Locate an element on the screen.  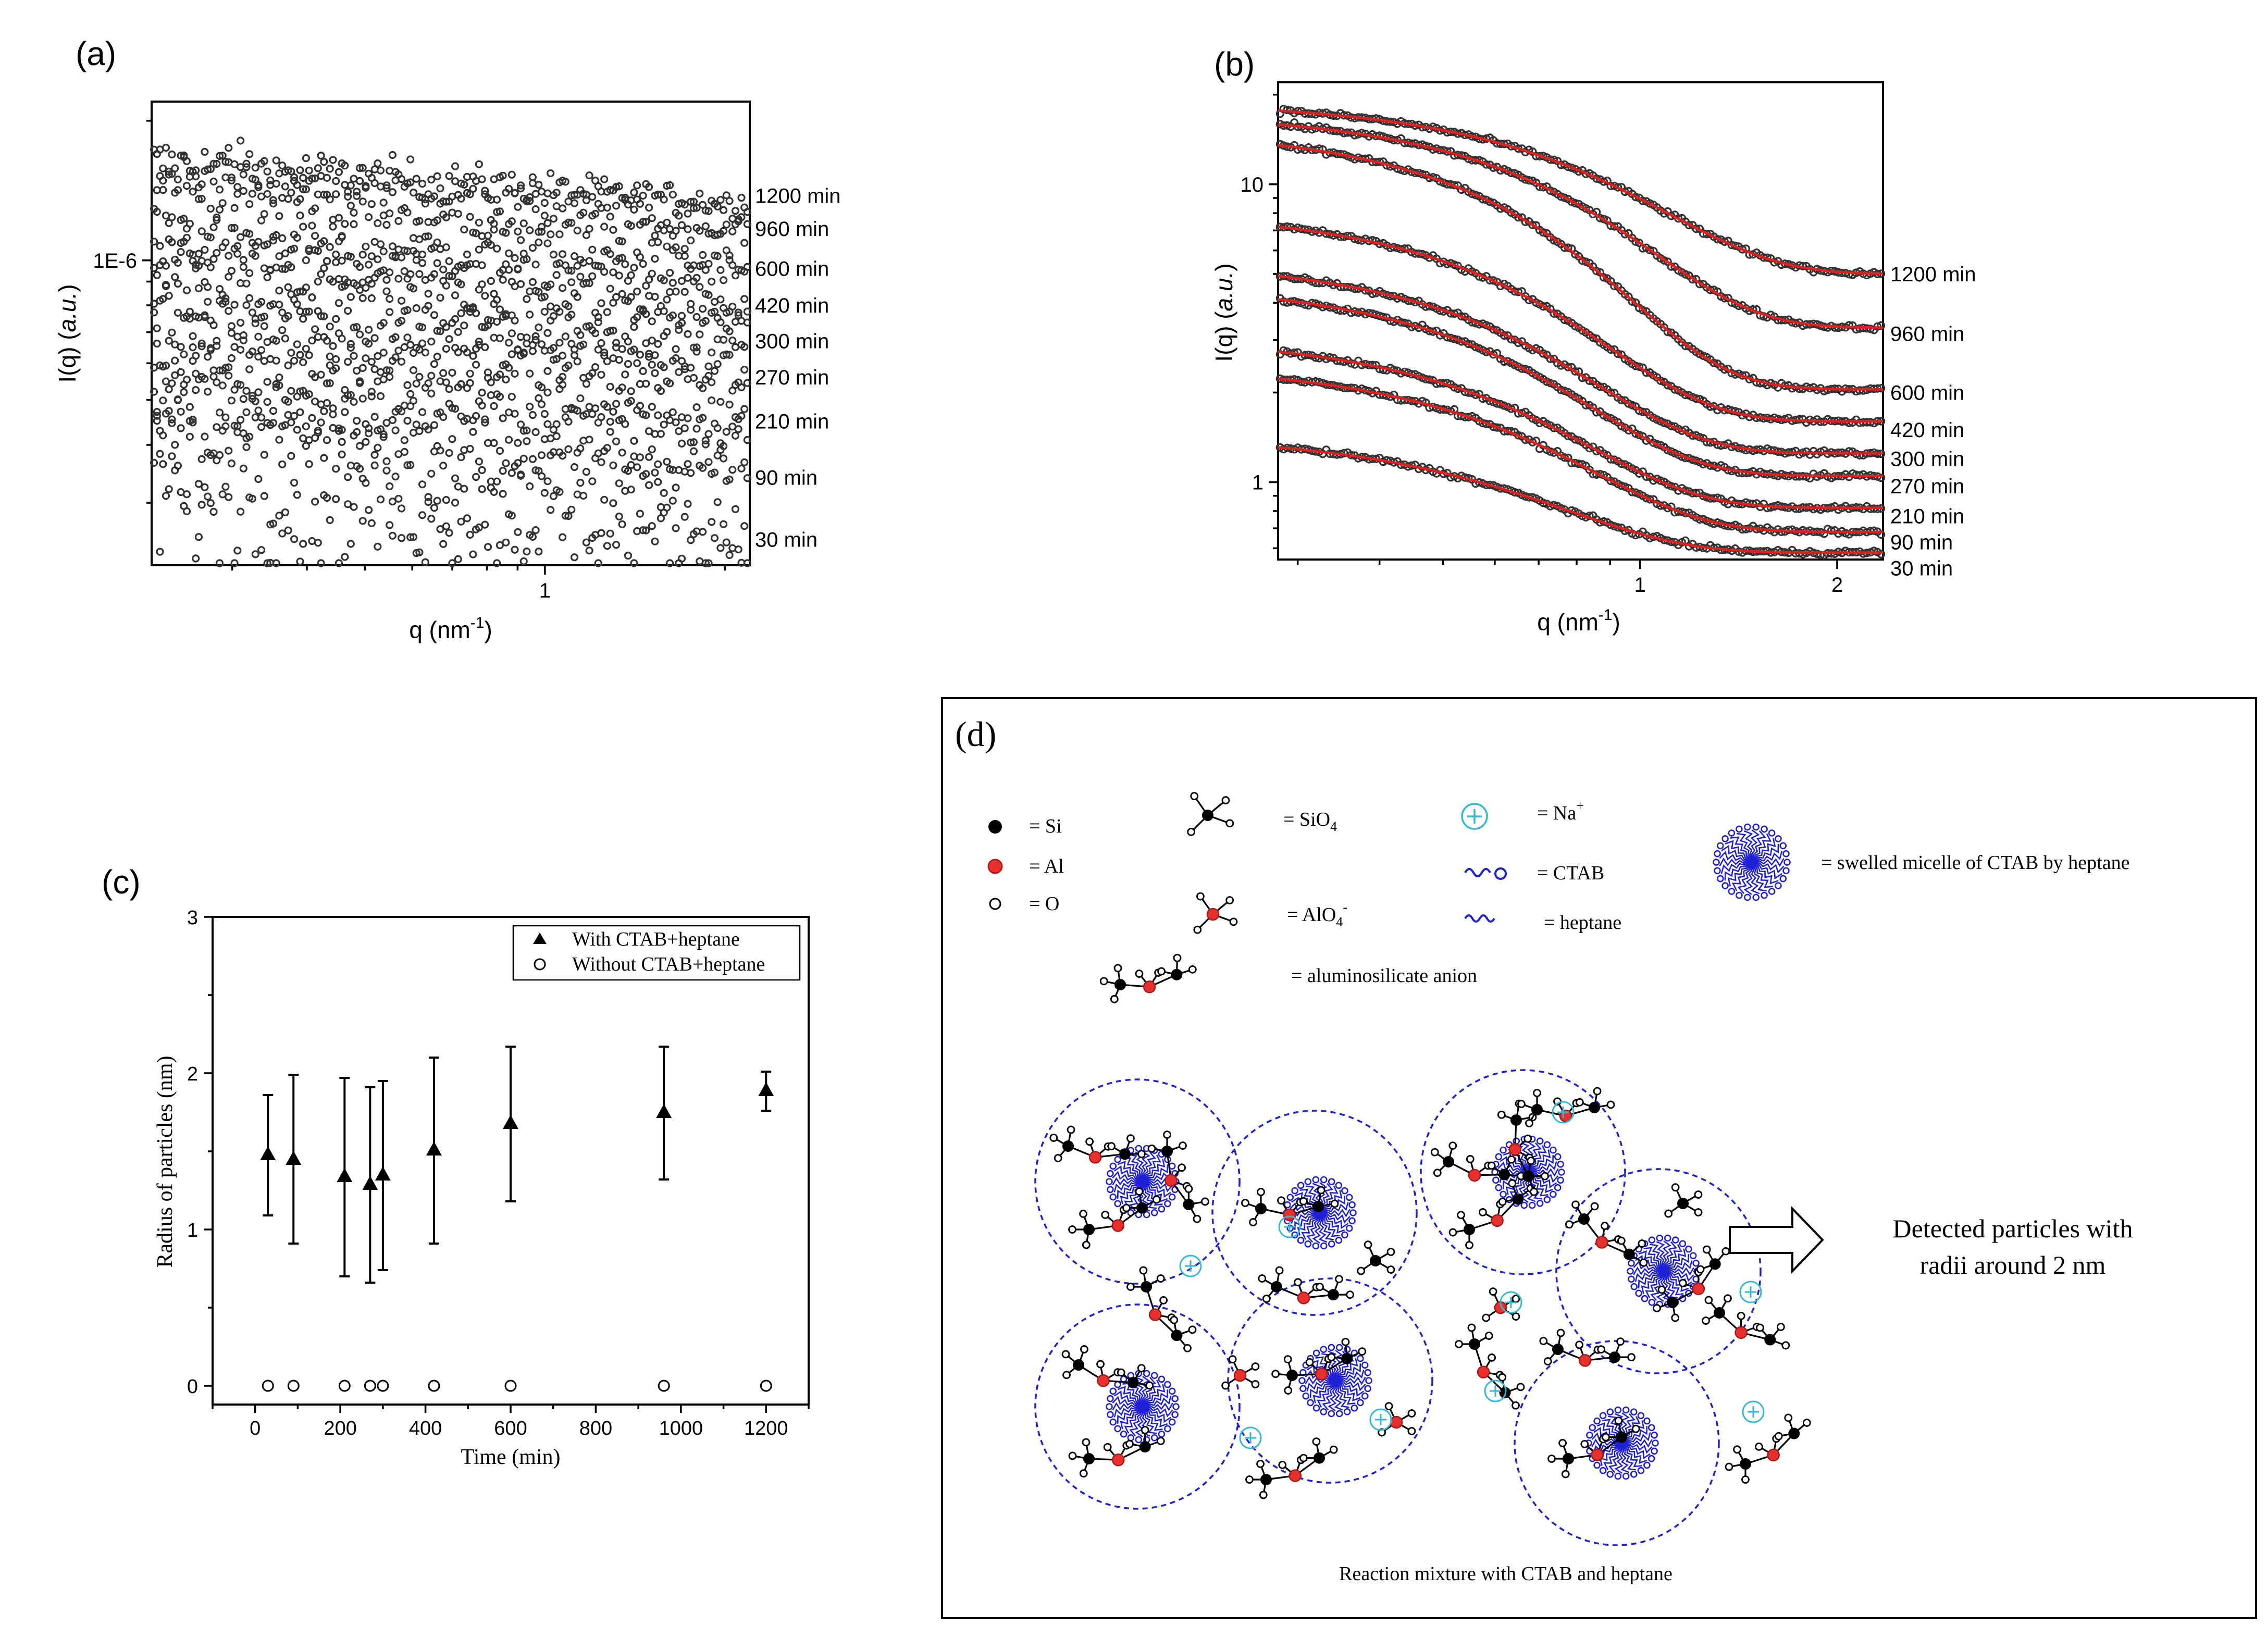
fit-curve is located at coordinates (1580, 455).